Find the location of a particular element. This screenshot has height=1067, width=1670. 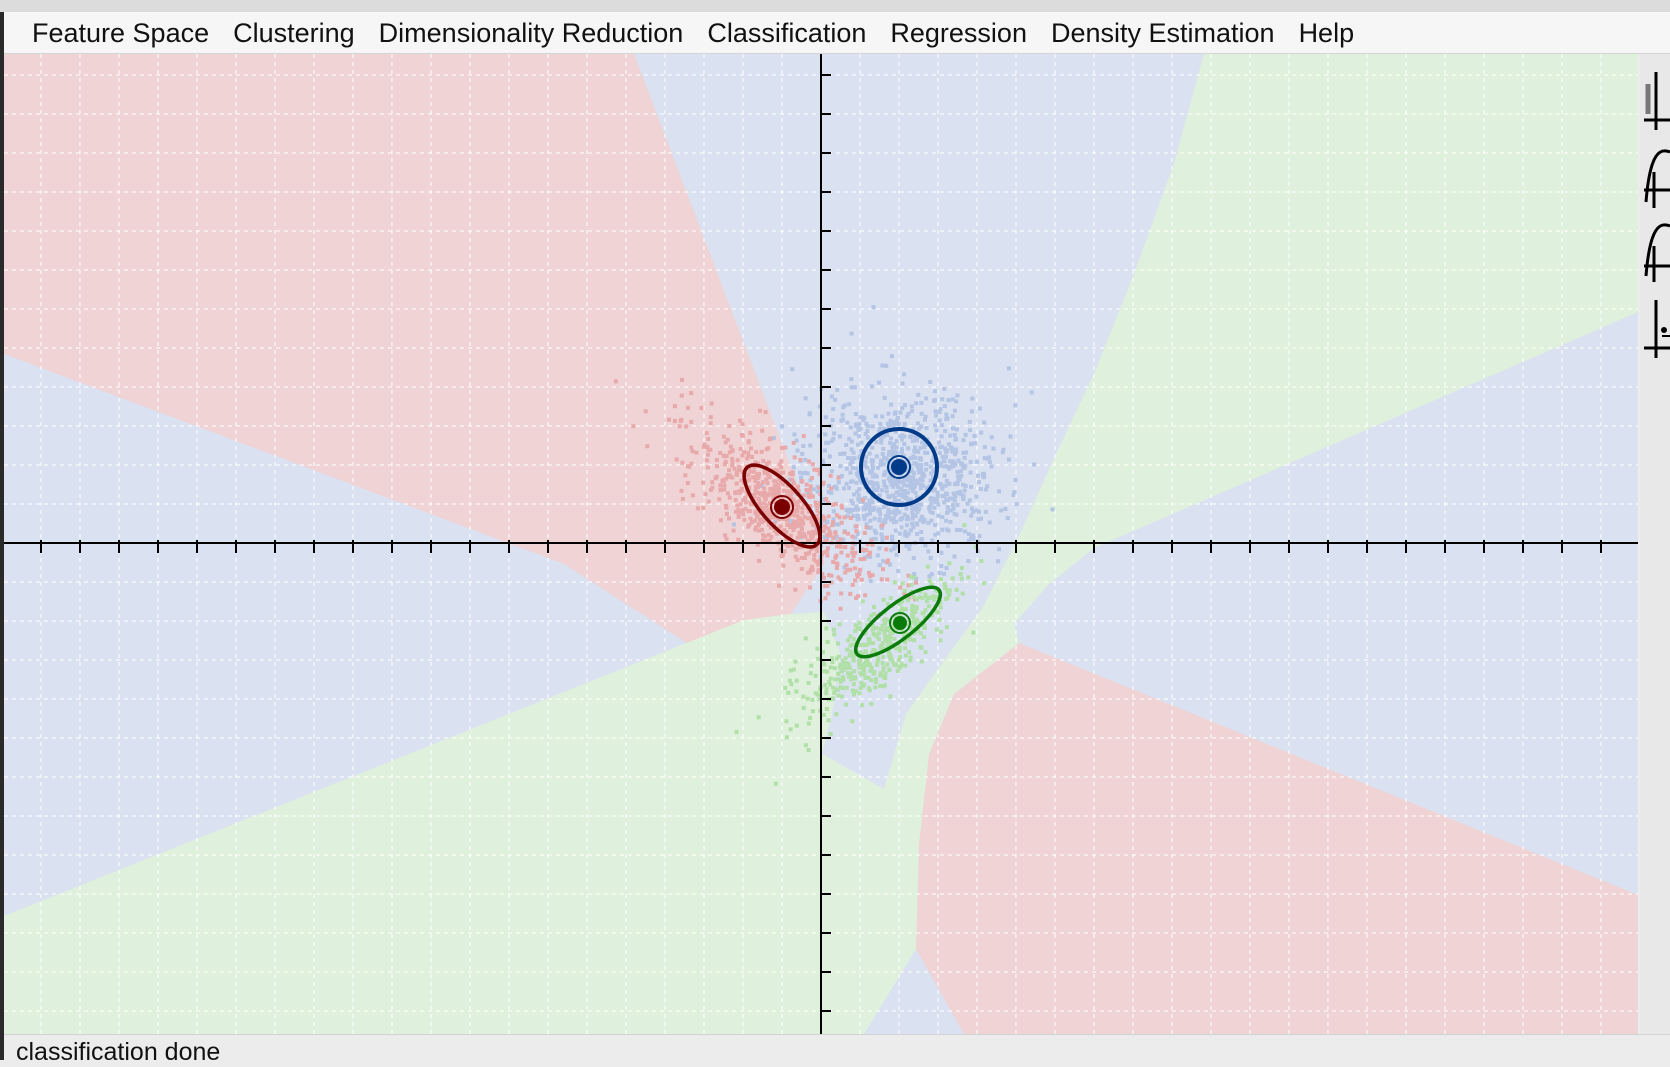

curve-tool-2-button is located at coordinates (1655, 252).